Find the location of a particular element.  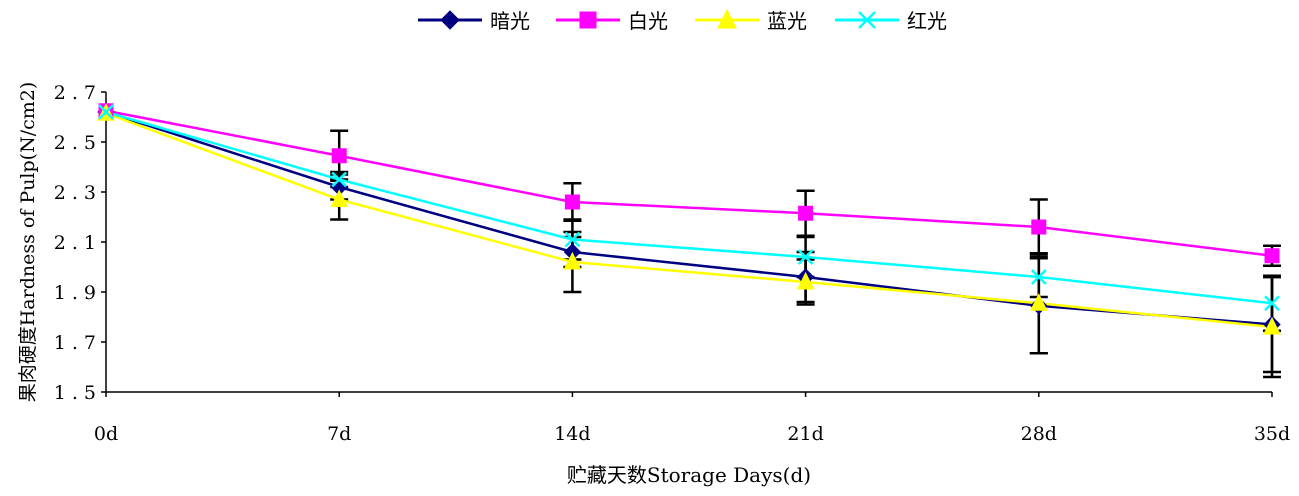

legend: 暗光 白光 蓝光 红光 is located at coordinates (682, 20).